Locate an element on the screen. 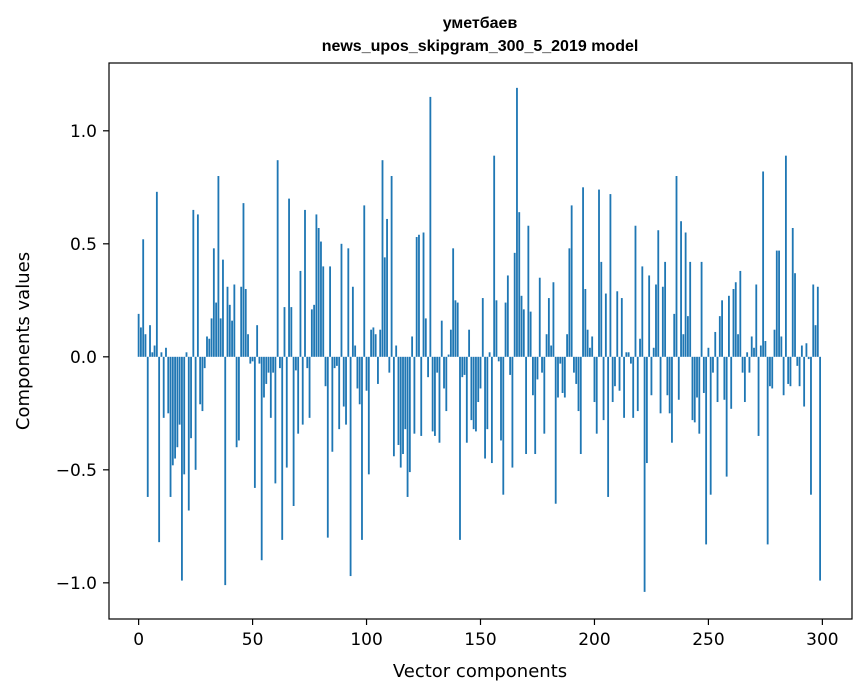 The width and height of the screenshot is (867, 696). x-tick-label: 100 is located at coordinates (366, 640).